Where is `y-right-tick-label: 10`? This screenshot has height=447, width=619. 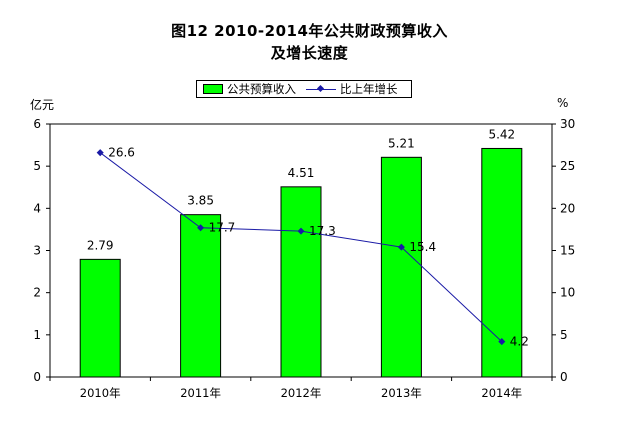 y-right-tick-label: 10 is located at coordinates (567, 293).